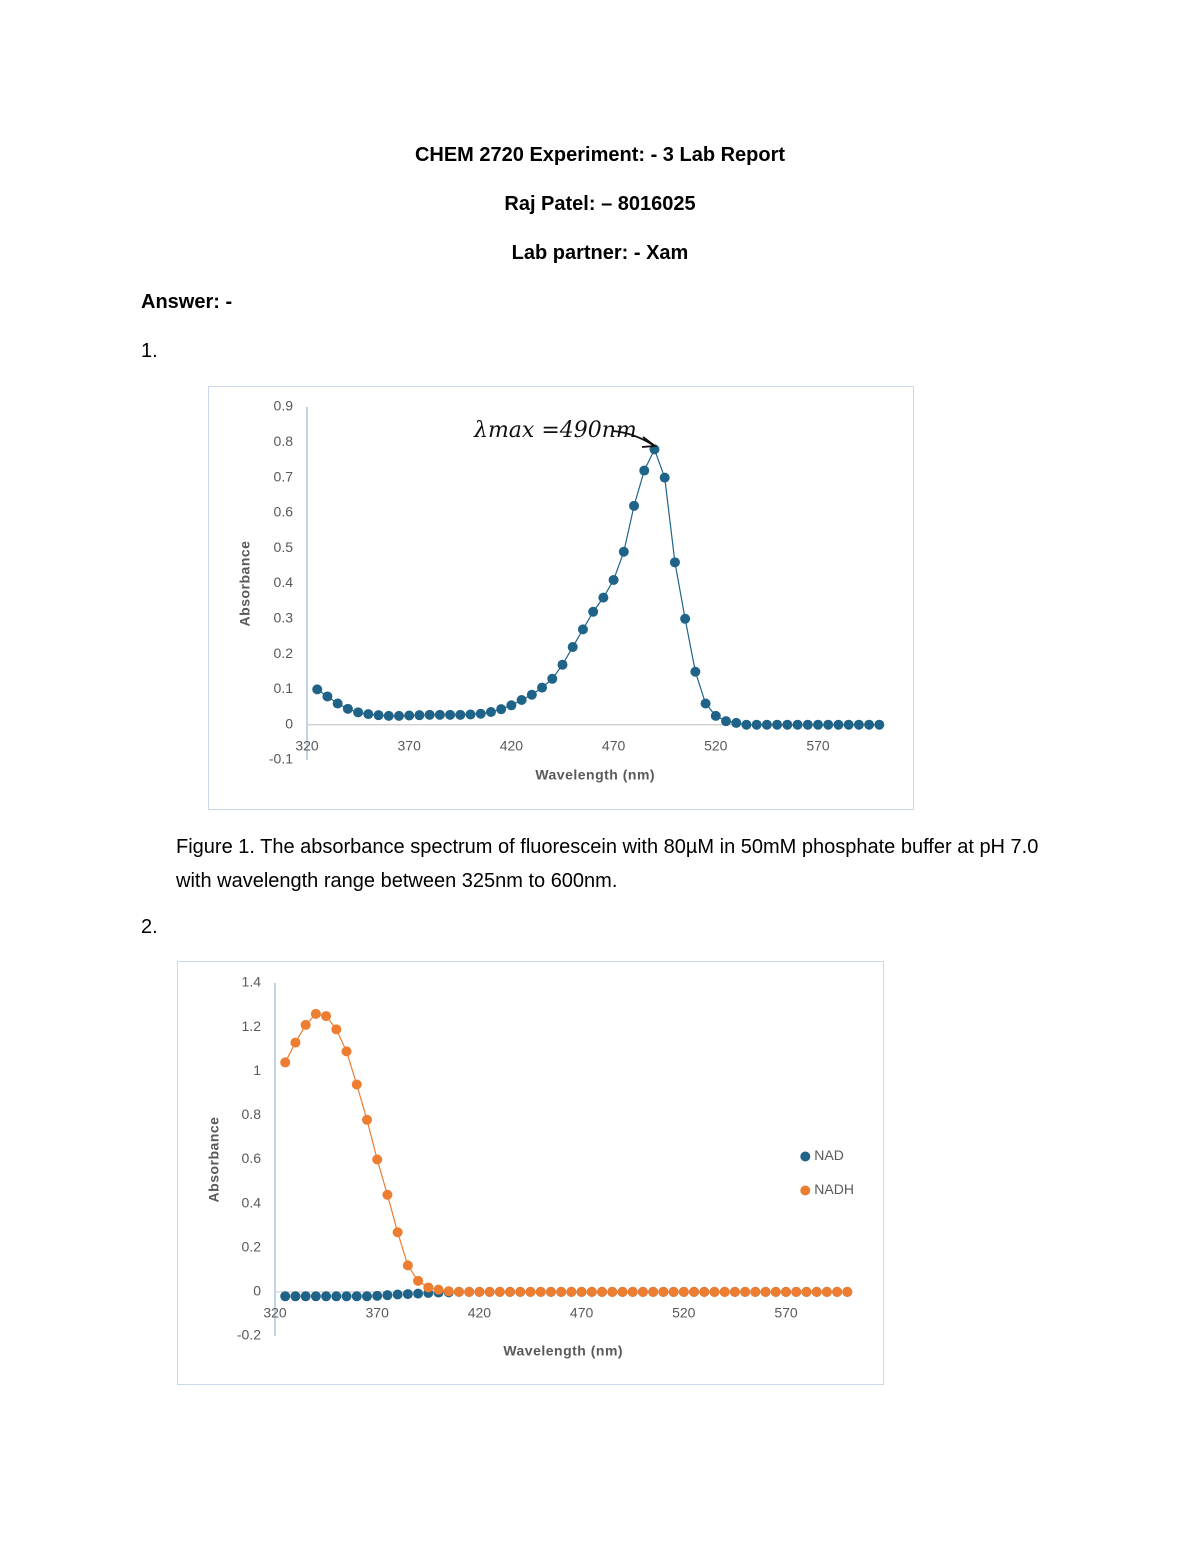  What do you see at coordinates (149, 351) in the screenshot?
I see `item-number: 1.` at bounding box center [149, 351].